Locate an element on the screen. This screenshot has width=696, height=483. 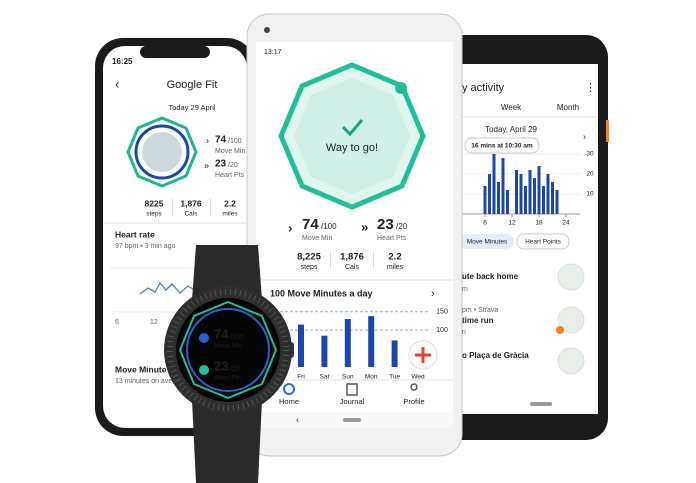
status-time: 16:25 is located at coordinates (122, 61).